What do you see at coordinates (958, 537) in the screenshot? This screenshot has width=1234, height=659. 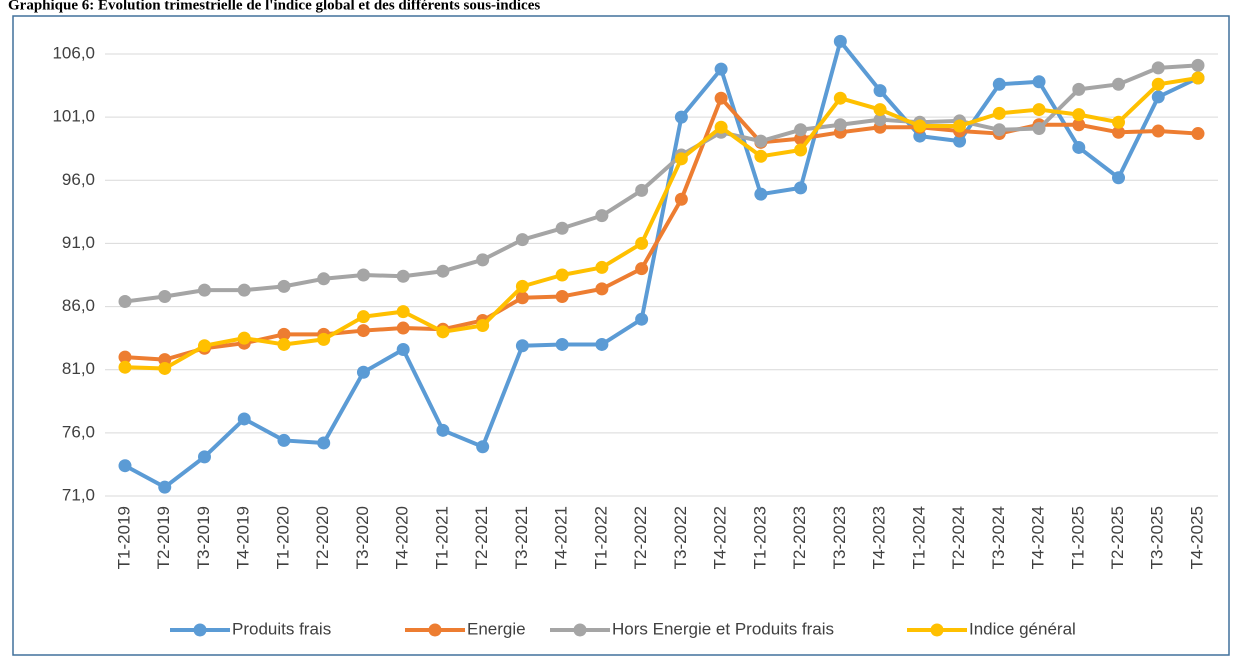 I see `x-tick-label: T2-2024` at bounding box center [958, 537].